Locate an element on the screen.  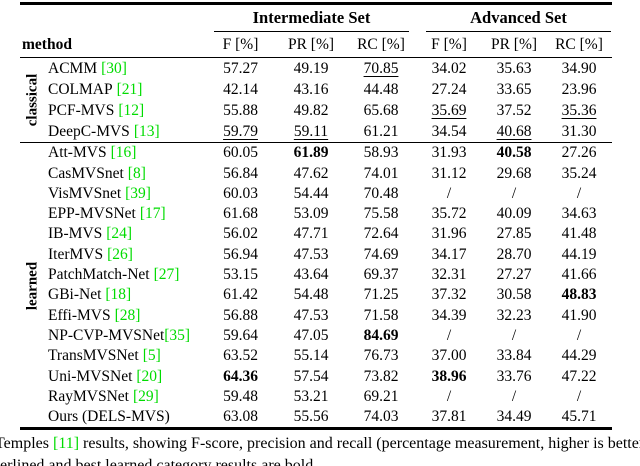
value-cell: 31.30 is located at coordinates (579, 132).